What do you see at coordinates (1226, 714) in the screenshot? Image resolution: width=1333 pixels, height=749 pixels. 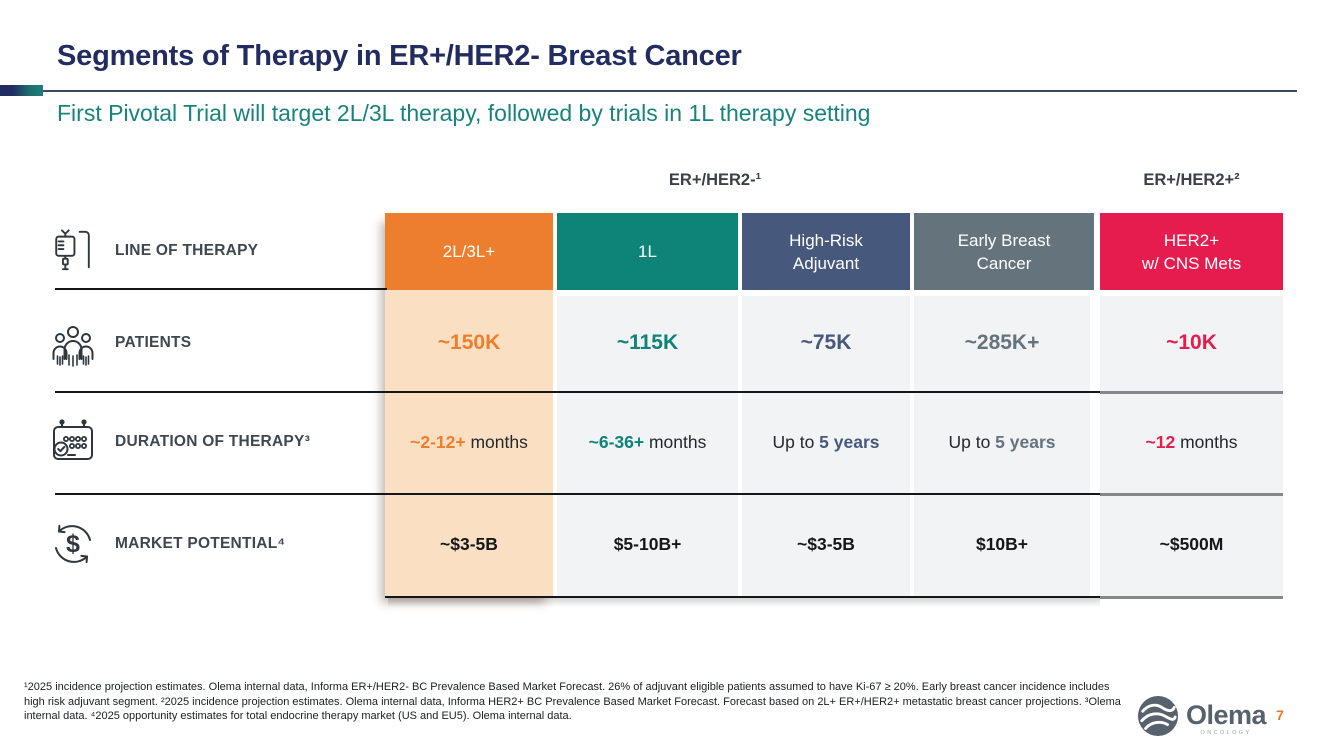 I see `olema-wordmark: Olema` at bounding box center [1226, 714].